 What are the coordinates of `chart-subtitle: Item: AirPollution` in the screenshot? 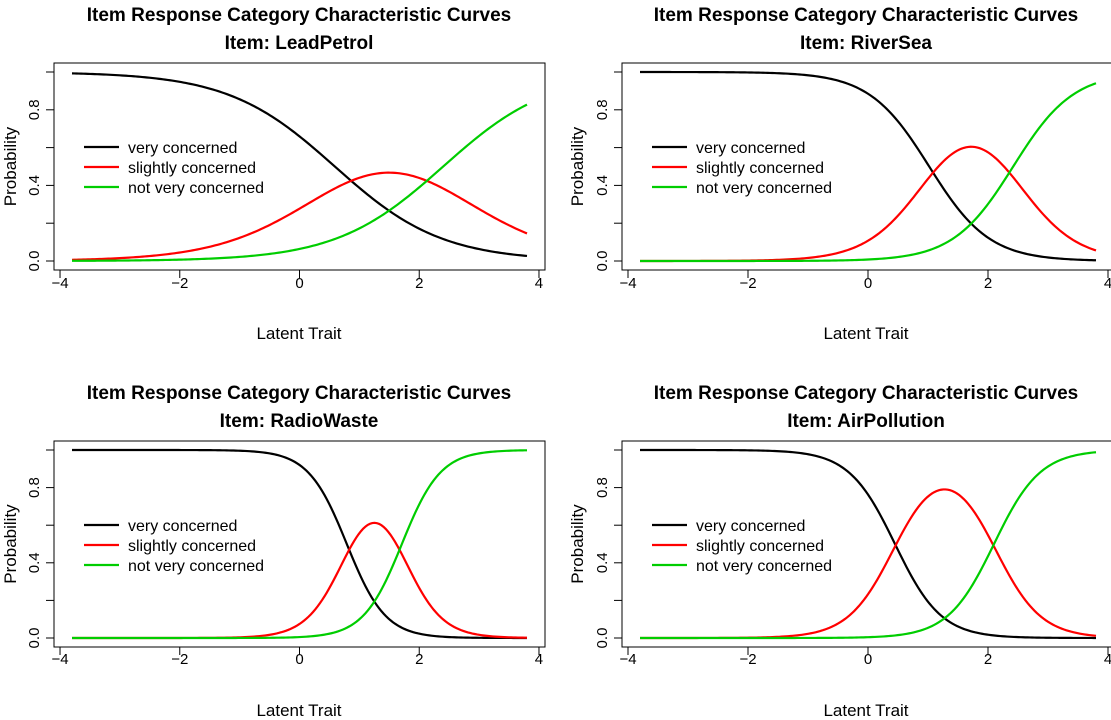 It's located at (866, 421).